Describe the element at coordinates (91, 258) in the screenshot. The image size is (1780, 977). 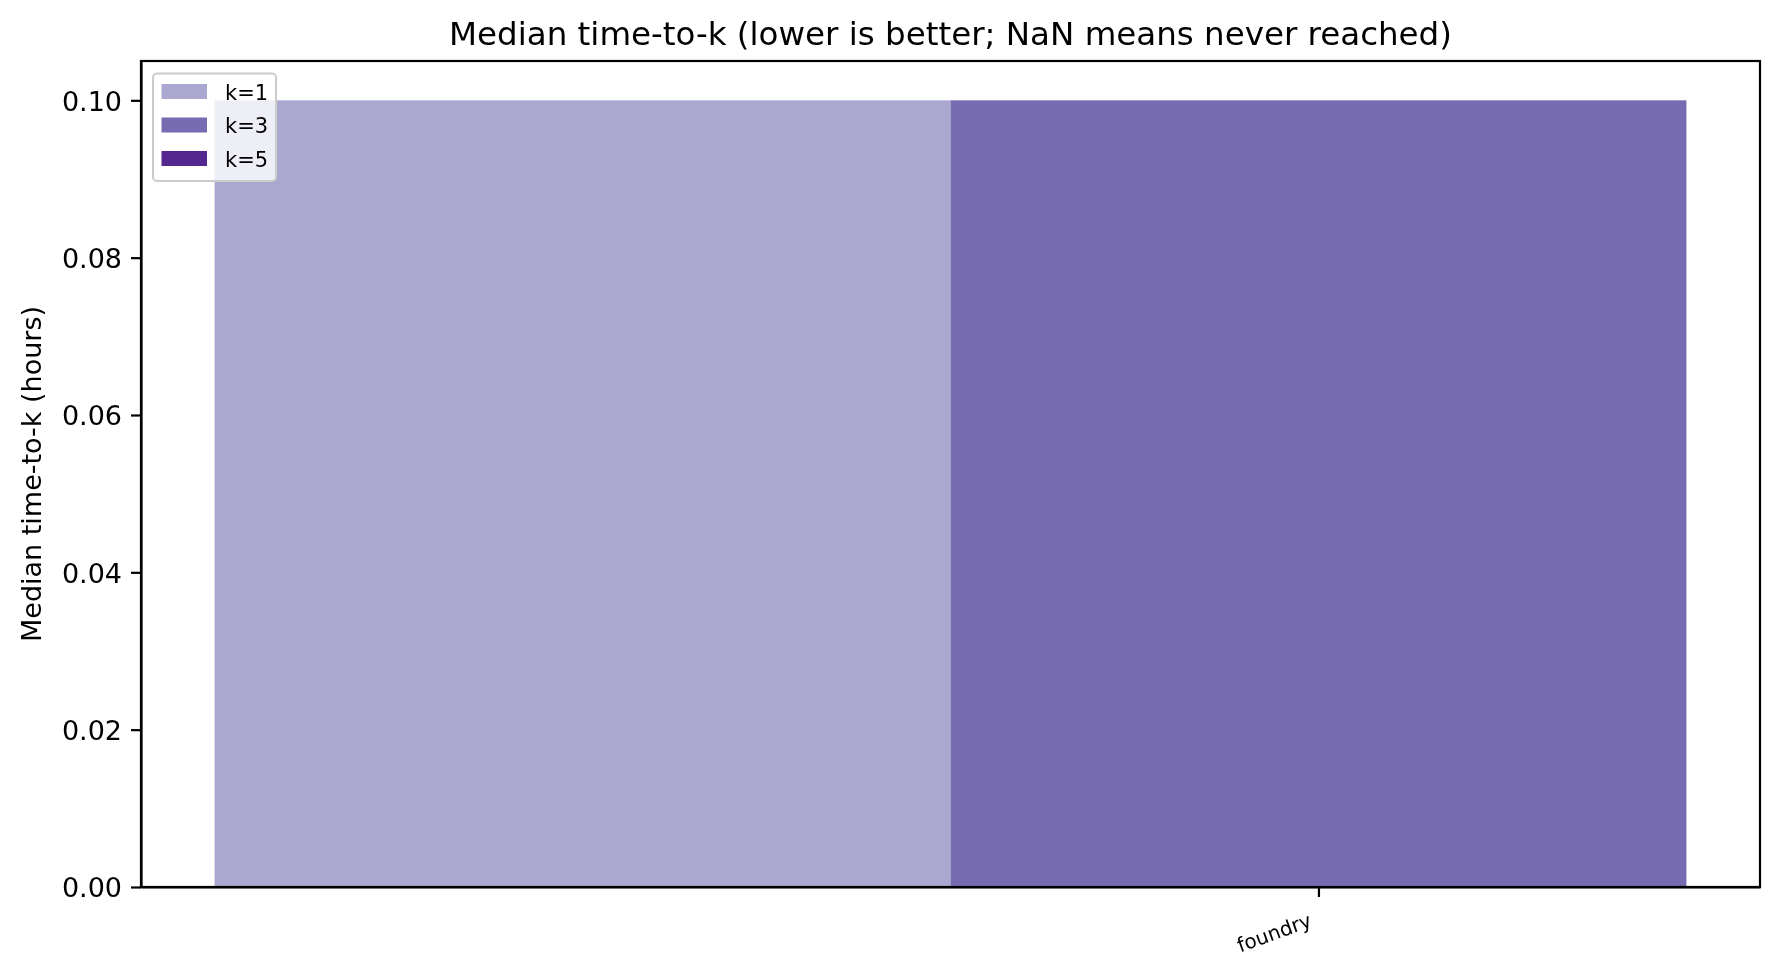
I see `y-tick-label: 0.08` at that location.